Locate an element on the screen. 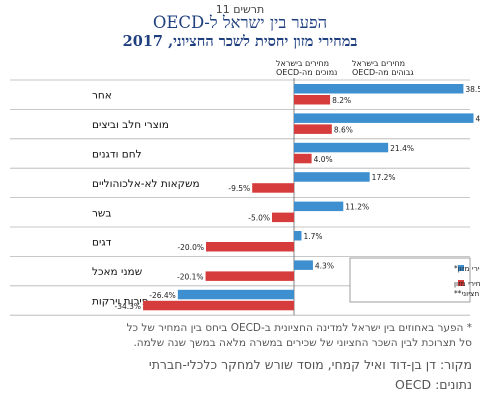 The image size is (480, 405). data-source-note: נתונים: OECD is located at coordinates (433, 384).